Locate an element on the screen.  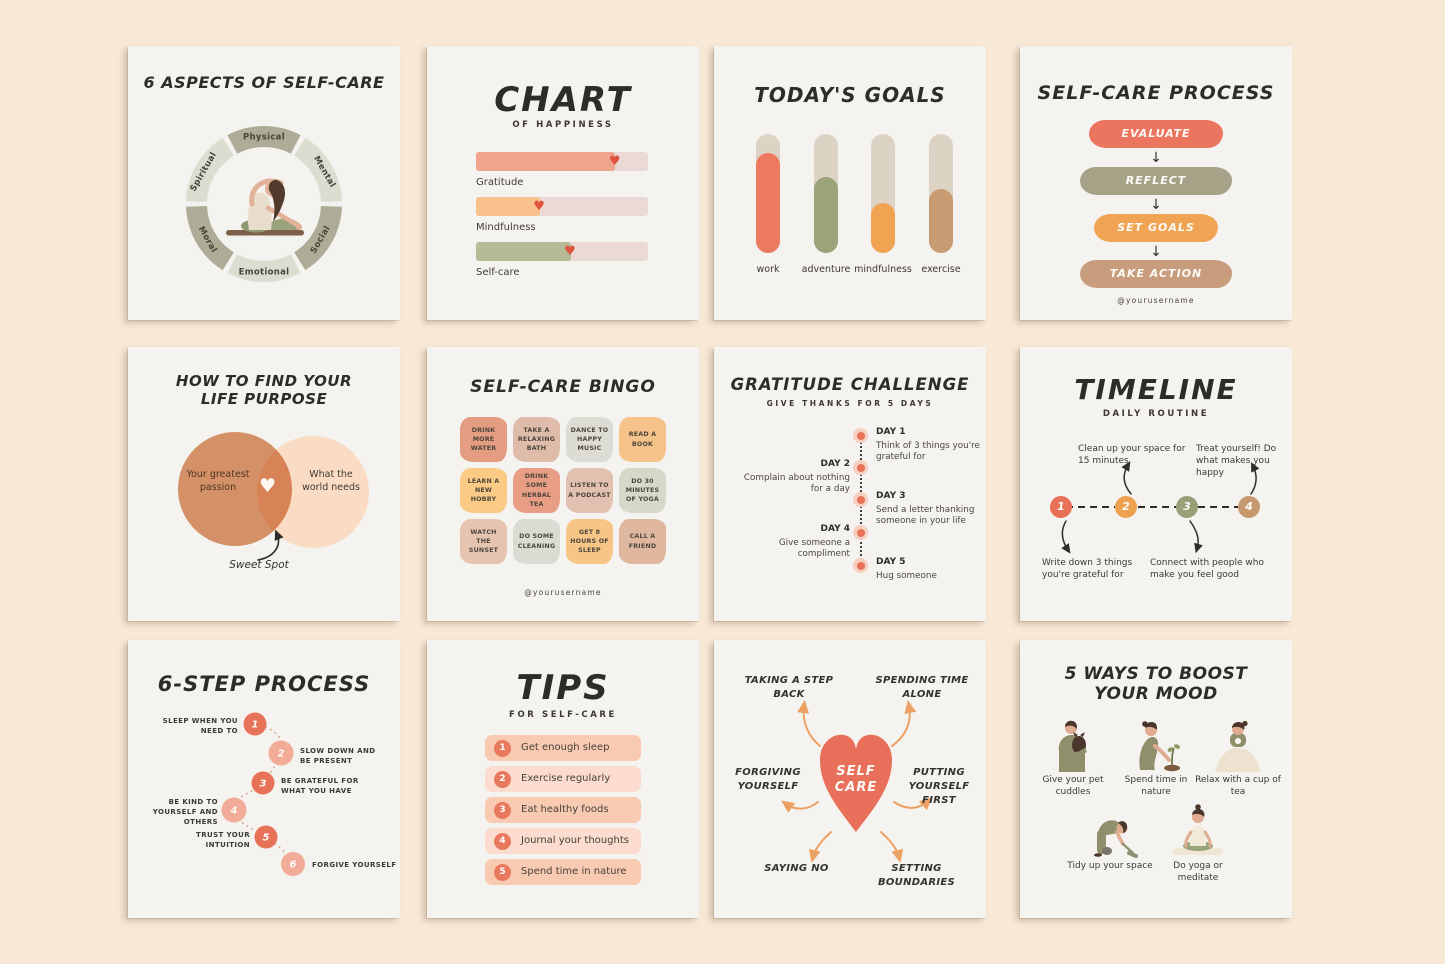
goal-bar-mindfulness is located at coordinates (883, 193).